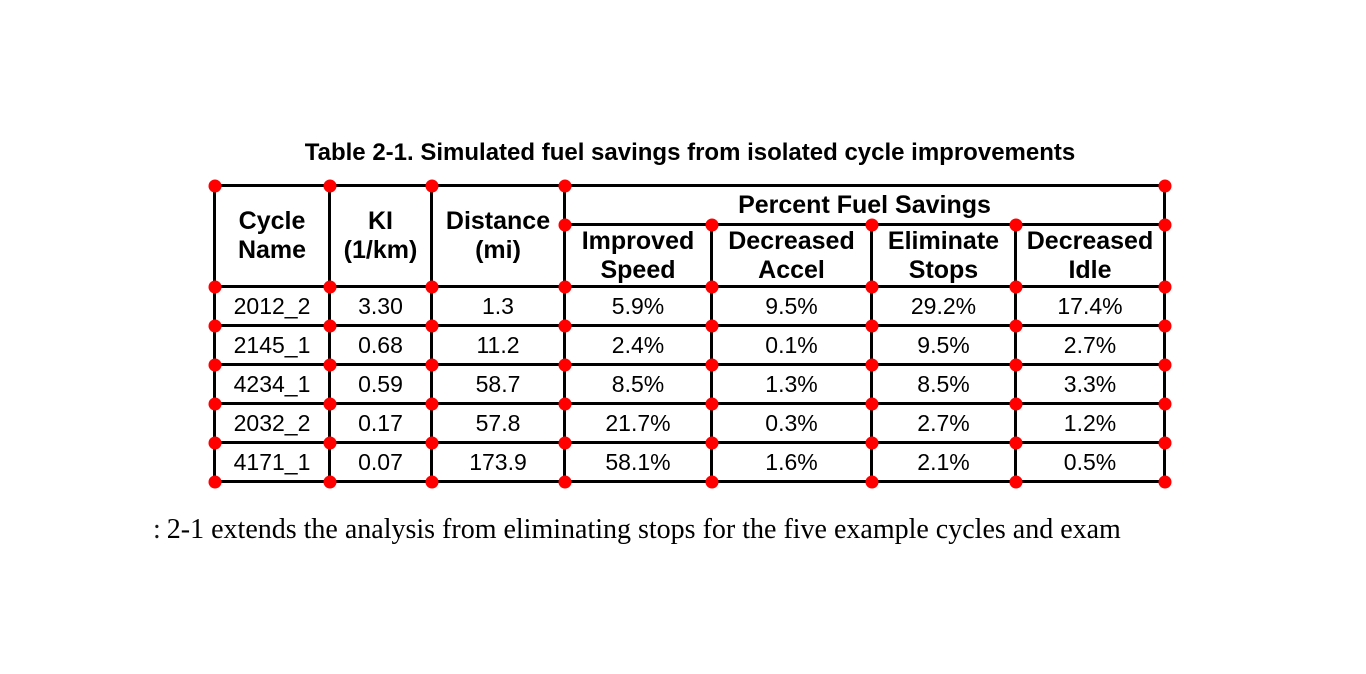  Describe the element at coordinates (380, 384) in the screenshot. I see `cell-ki: 0.59` at that location.